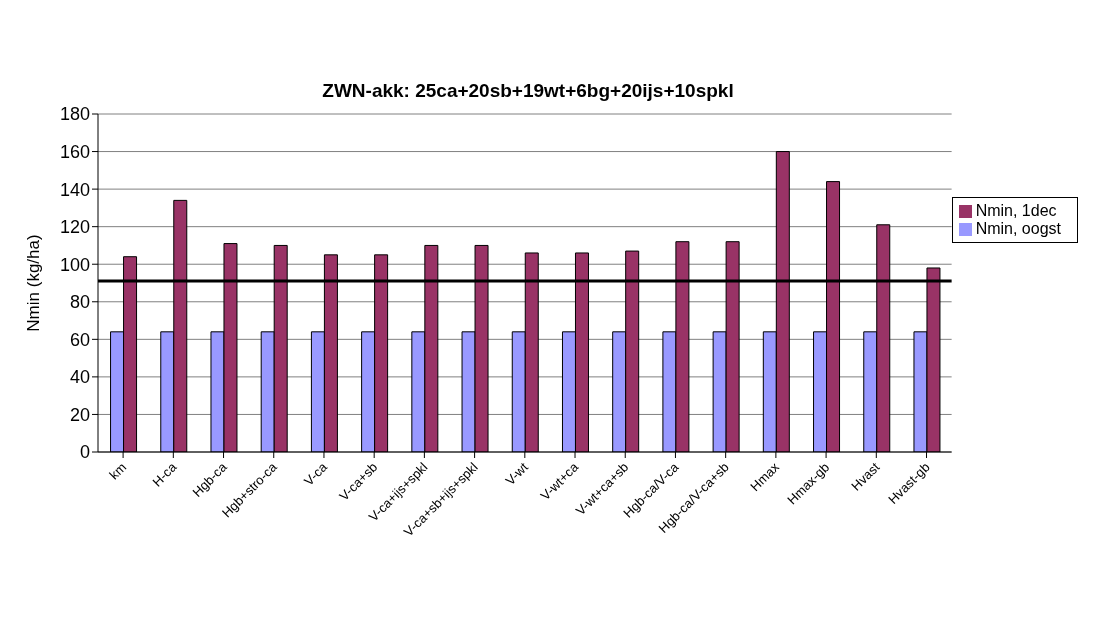 This screenshot has width=1104, height=634. Describe the element at coordinates (74, 114) in the screenshot. I see `y-tick-label: 180` at that location.